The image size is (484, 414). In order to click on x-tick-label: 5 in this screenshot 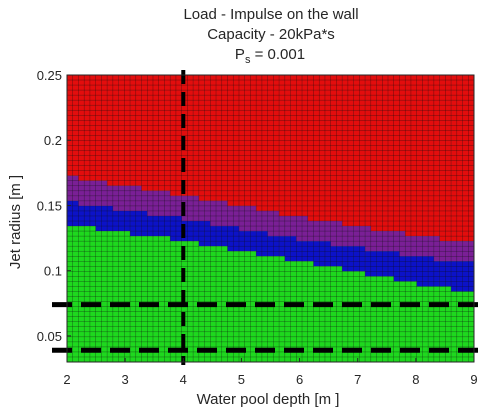, I will do `click(241, 379)`.